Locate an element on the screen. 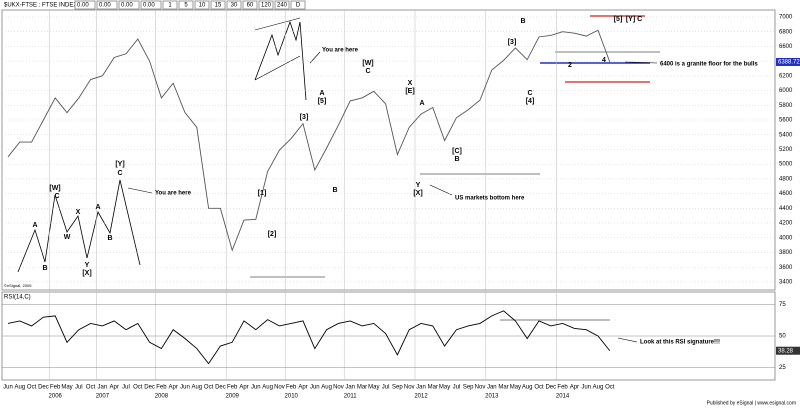 This screenshot has height=408, width=800. interval: 30 is located at coordinates (234, 6).